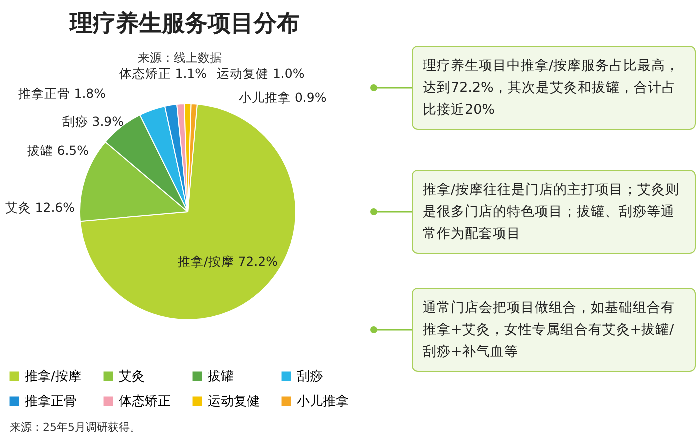 The height and width of the screenshot is (448, 700). Describe the element at coordinates (51, 402) in the screenshot. I see `legend-label: 推拿正骨` at that location.